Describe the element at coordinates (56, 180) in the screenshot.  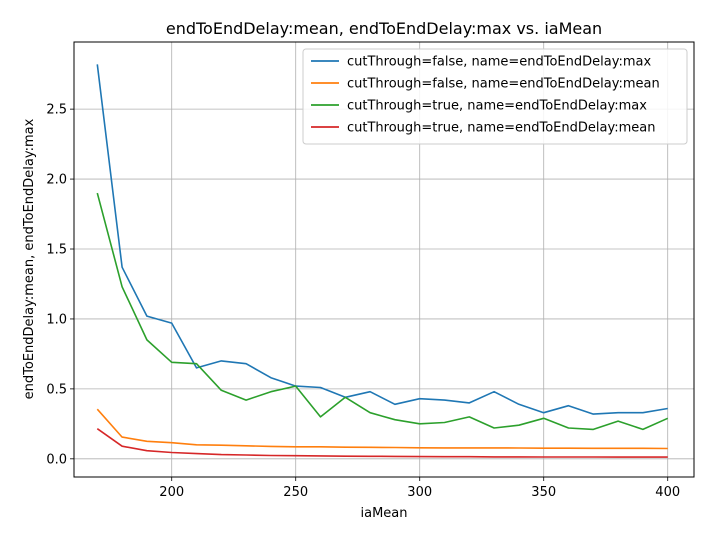
I see `y-tick-label: 2.0` at that location.